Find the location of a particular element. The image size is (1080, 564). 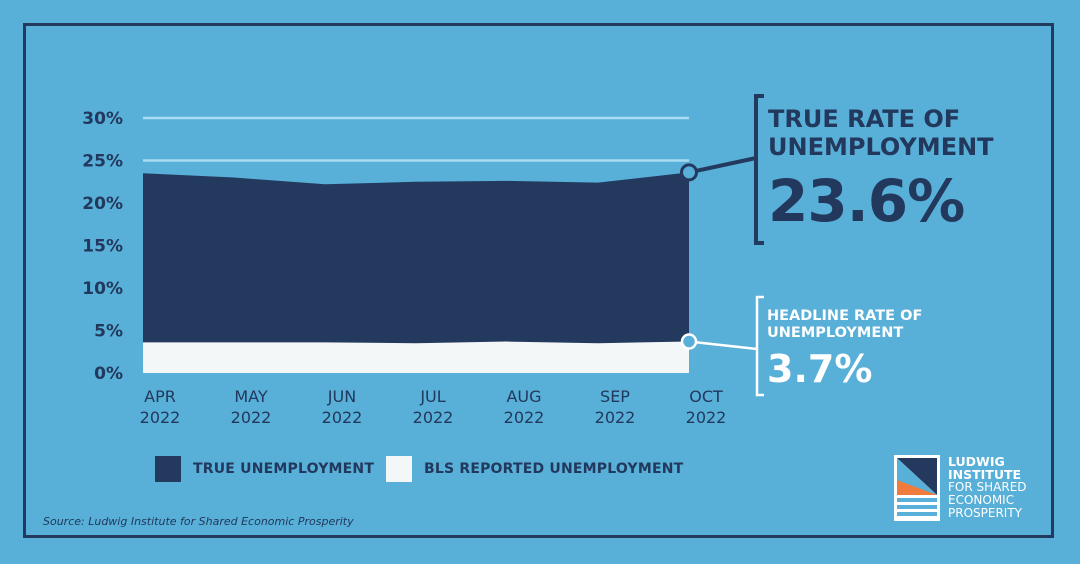

x-tick-month: JUL is located at coordinates (432, 396).